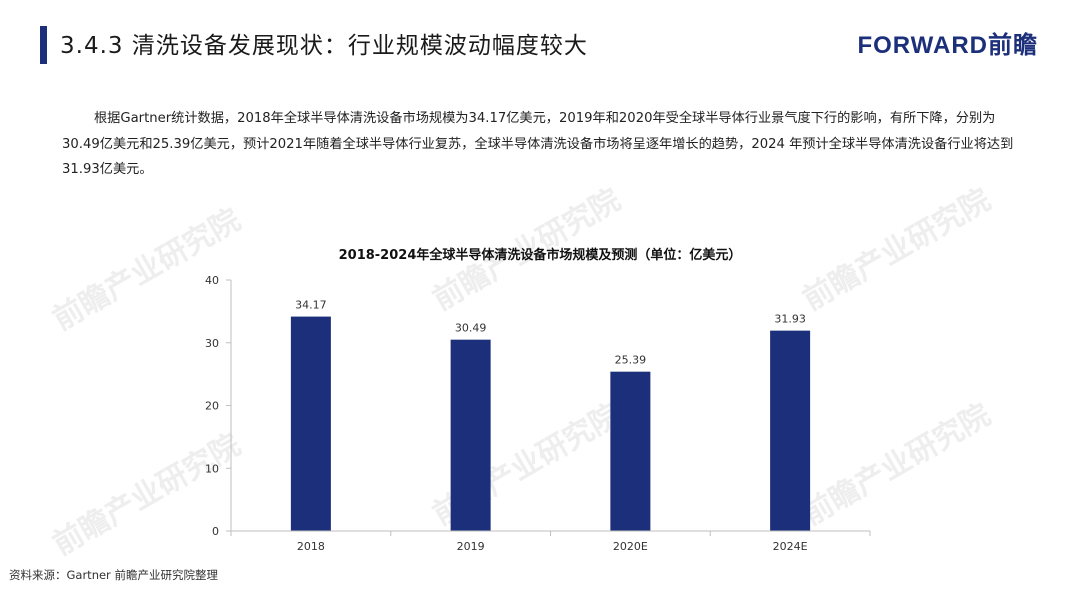 This screenshot has height=595, width=1080. I want to click on y-tick-label: 0, so click(215, 531).